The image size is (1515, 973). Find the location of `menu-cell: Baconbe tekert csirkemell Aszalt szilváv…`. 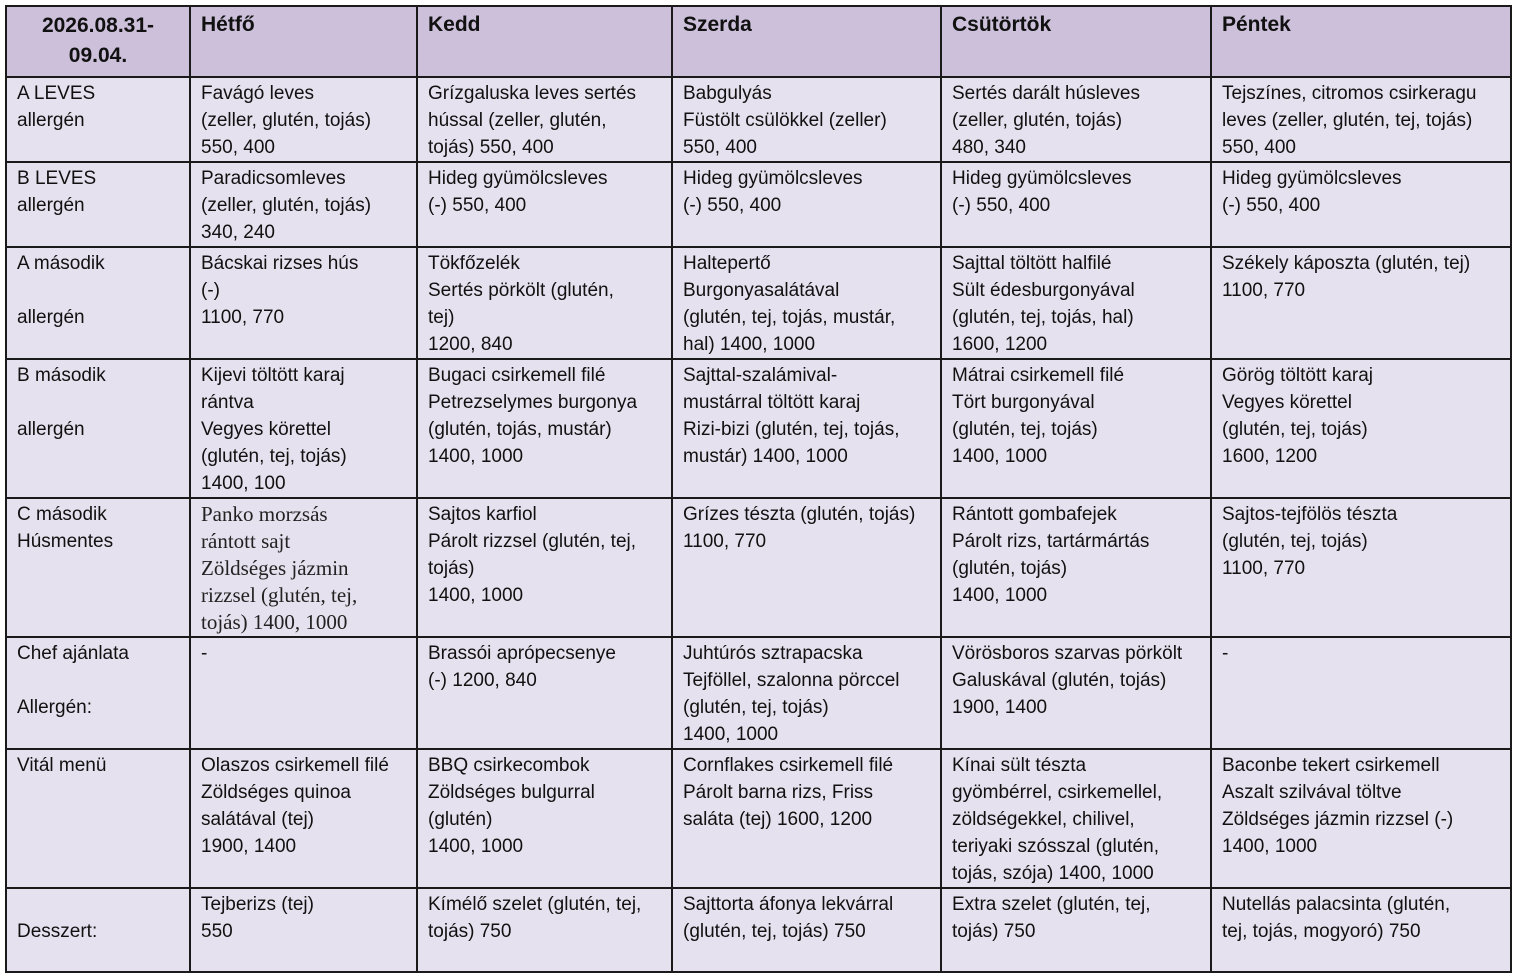

menu-cell: Baconbe tekert csirkemell Aszalt szilváv… is located at coordinates (1361, 818).